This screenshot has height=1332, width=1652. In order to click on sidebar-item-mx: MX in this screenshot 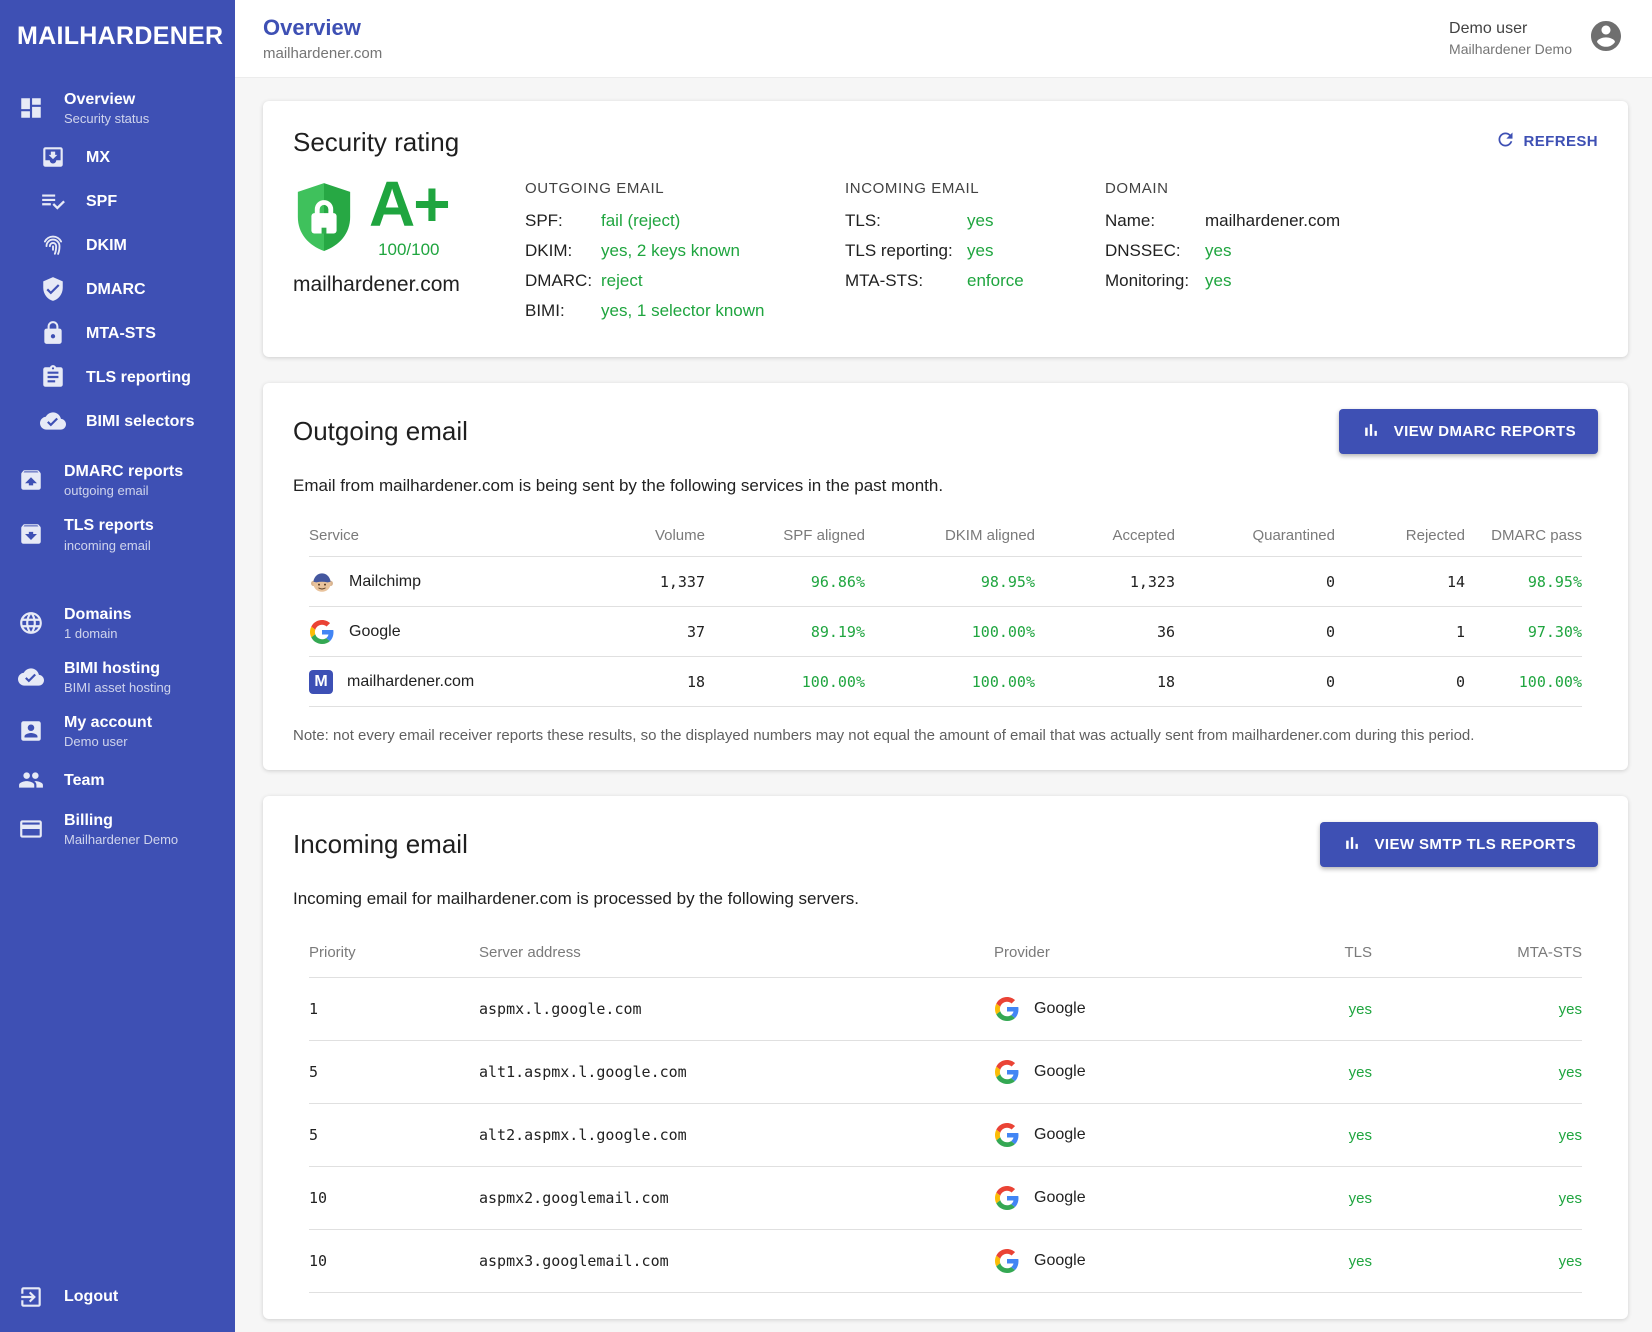, I will do `click(117, 157)`.